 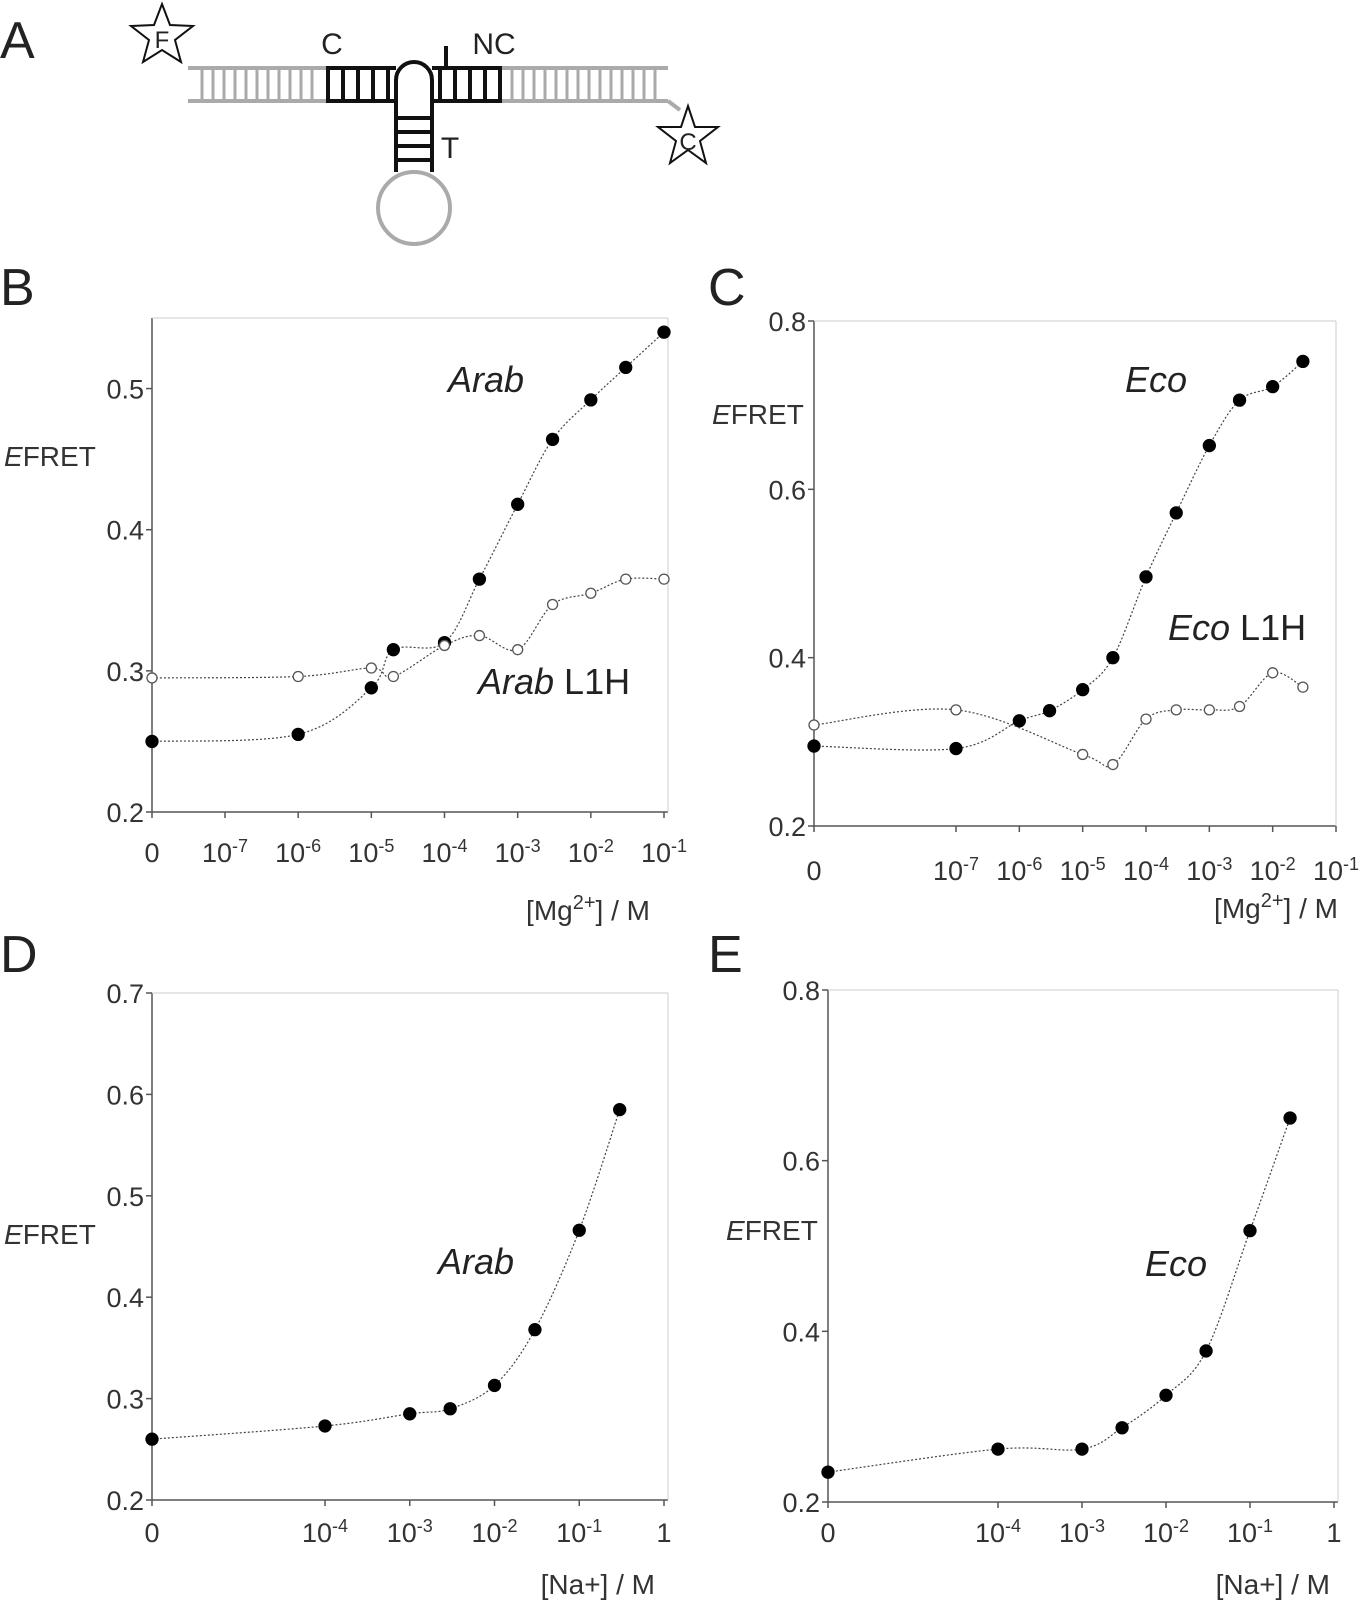 What do you see at coordinates (518, 852) in the screenshot?
I see `x-tick-label-b: 10⁻³` at bounding box center [518, 852].